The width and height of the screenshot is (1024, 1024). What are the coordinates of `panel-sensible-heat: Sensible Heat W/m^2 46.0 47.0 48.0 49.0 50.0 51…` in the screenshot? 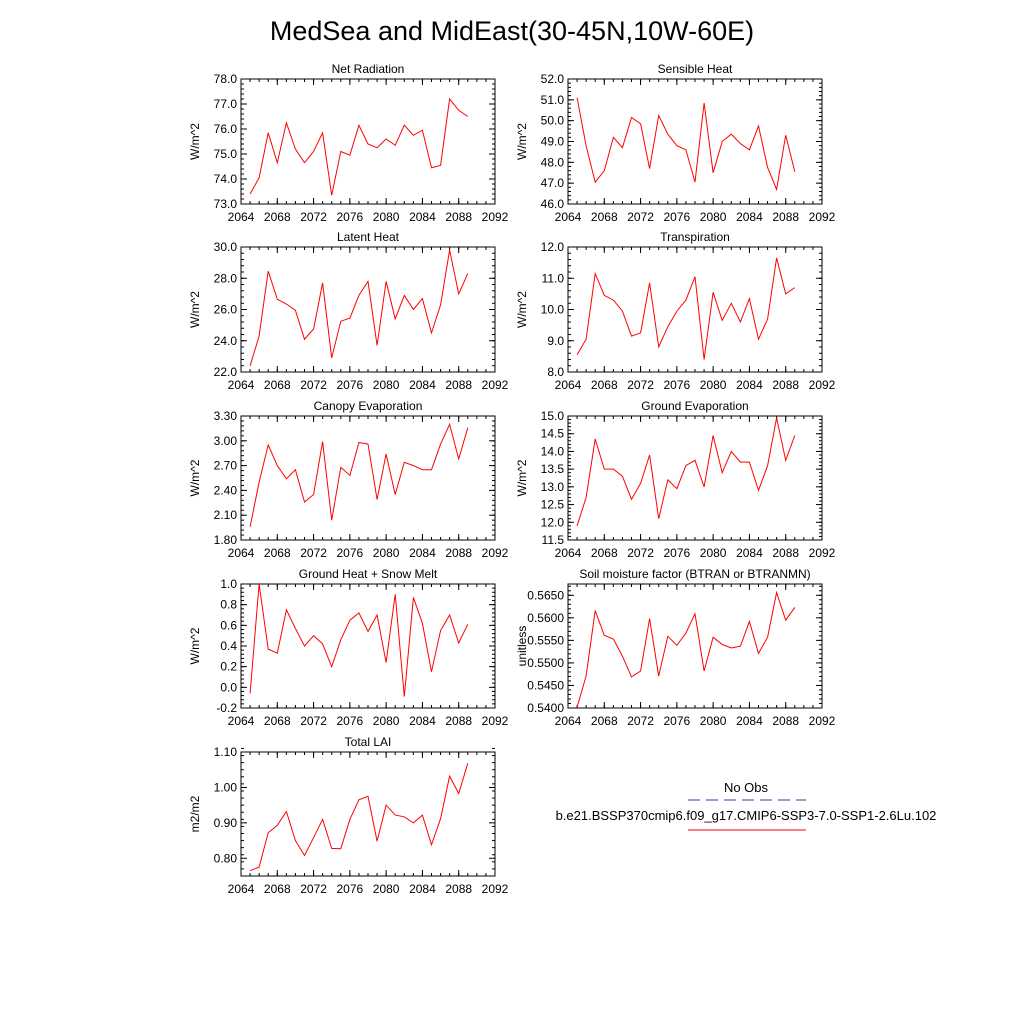 It's located at (675, 143).